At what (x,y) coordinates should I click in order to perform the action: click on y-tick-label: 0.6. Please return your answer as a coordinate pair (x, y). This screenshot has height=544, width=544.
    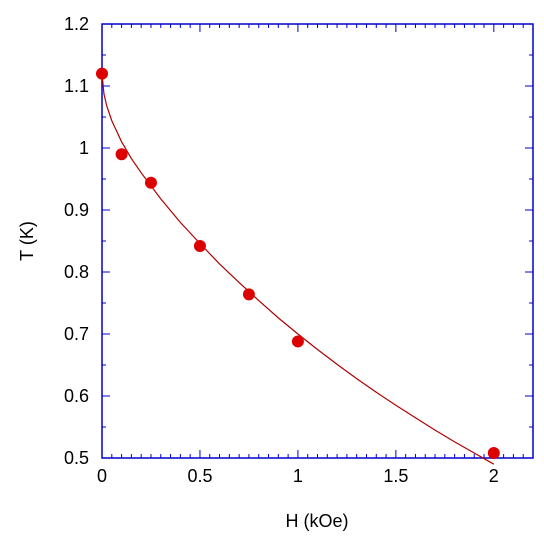
    Looking at the image, I should click on (76, 396).